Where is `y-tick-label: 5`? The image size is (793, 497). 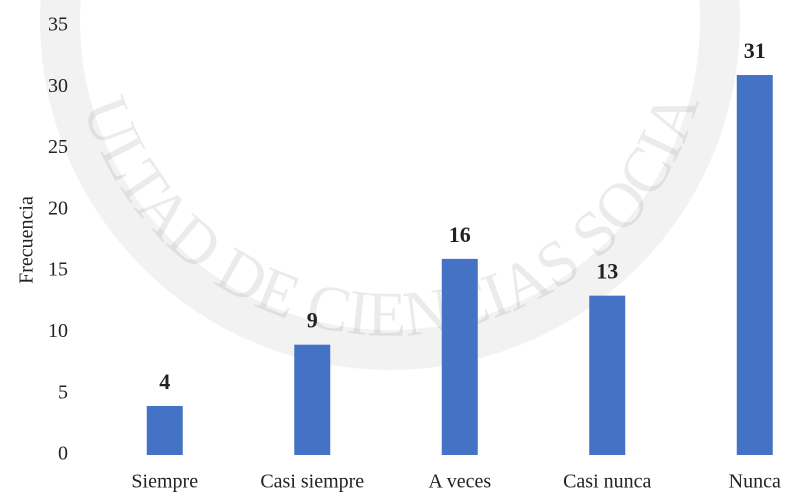 y-tick-label: 5 is located at coordinates (63, 392).